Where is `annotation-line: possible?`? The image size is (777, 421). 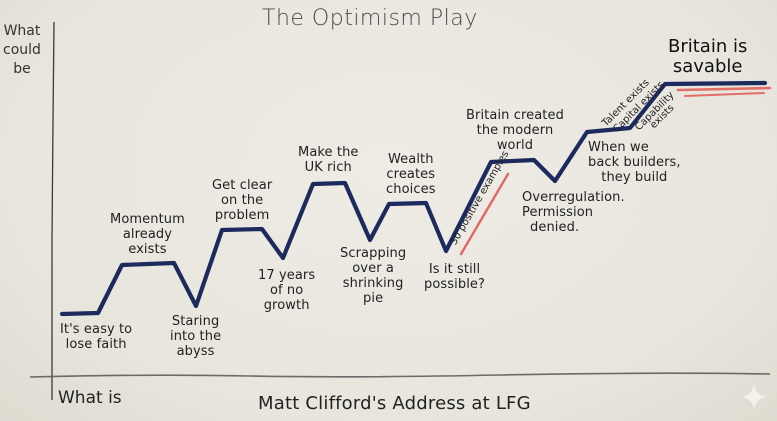 annotation-line: possible? is located at coordinates (455, 284).